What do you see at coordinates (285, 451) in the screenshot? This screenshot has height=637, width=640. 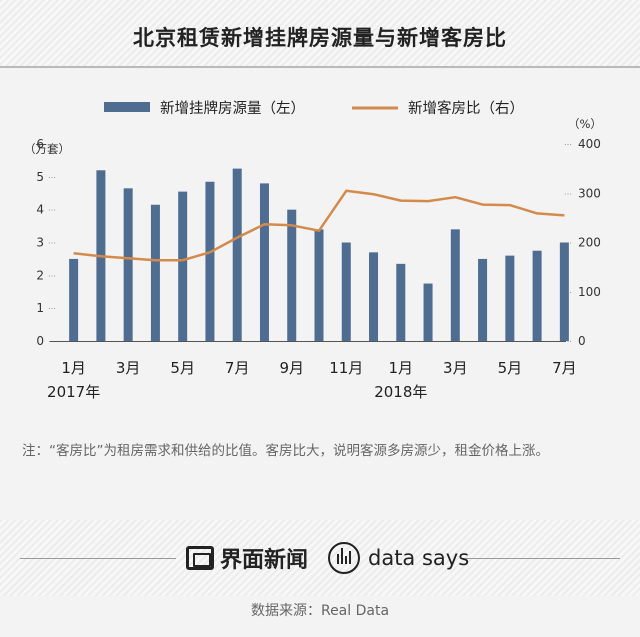 I see `chart-note: 注：“客房比”为租房需求和供给的比值。客房比大，说明客源多房源少，租金价格上涨。` at bounding box center [285, 451].